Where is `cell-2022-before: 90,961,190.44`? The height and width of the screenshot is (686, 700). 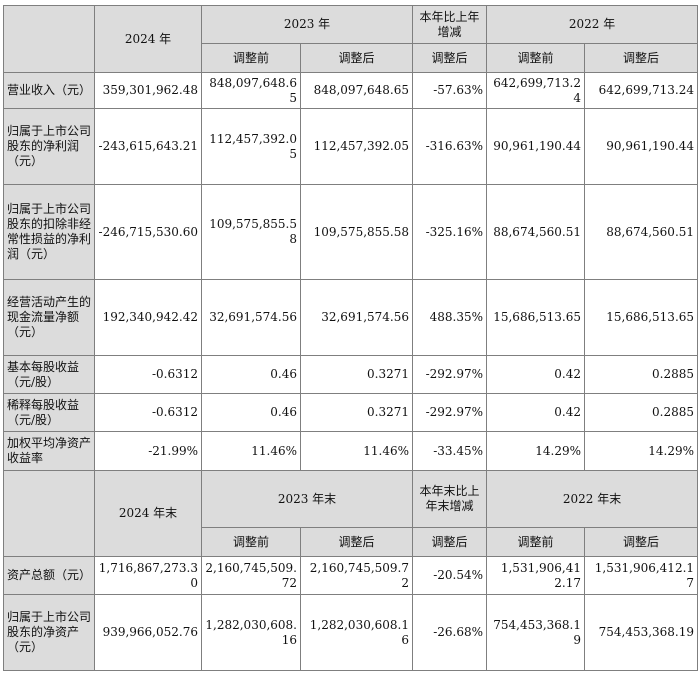
cell-2022-before: 90,961,190.44 is located at coordinates (536, 146).